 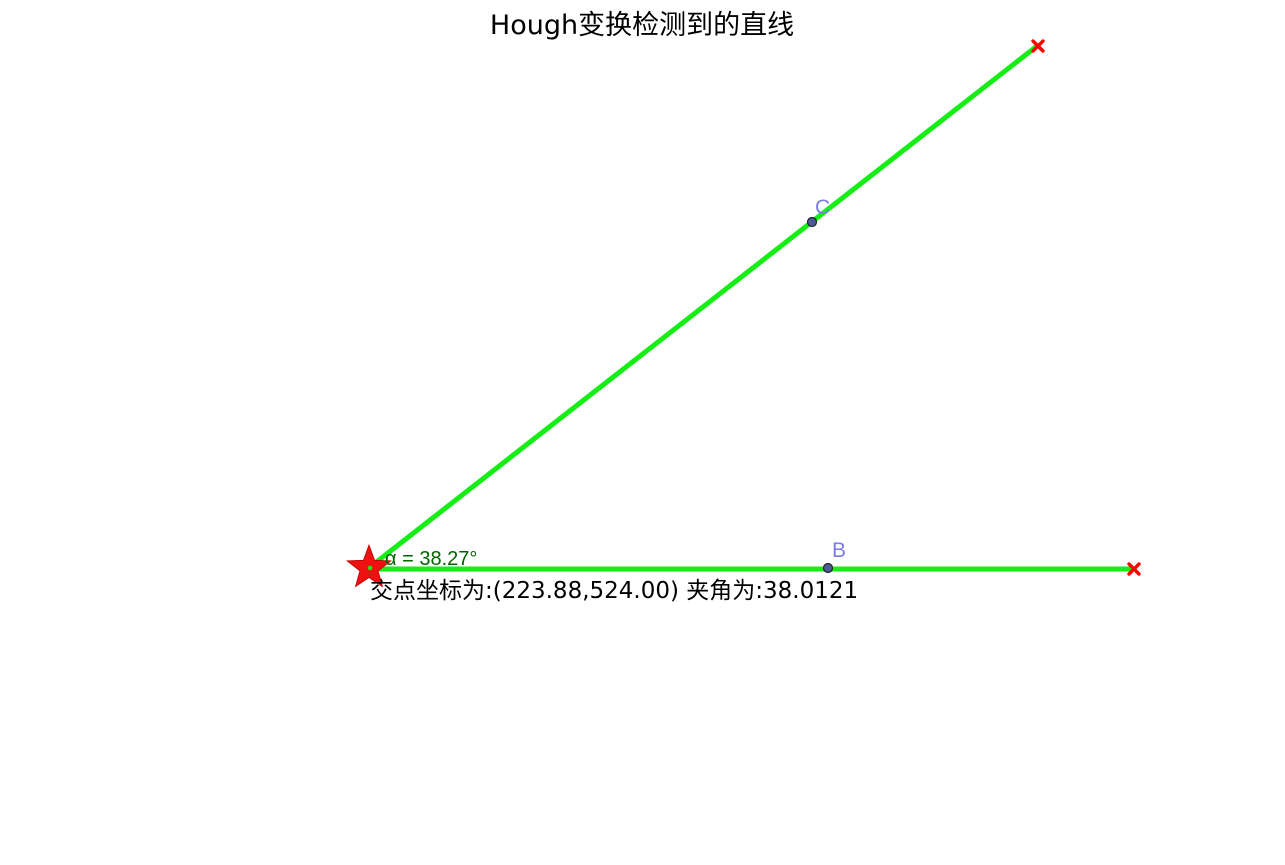 I want to click on point-b, so click(x=828, y=568).